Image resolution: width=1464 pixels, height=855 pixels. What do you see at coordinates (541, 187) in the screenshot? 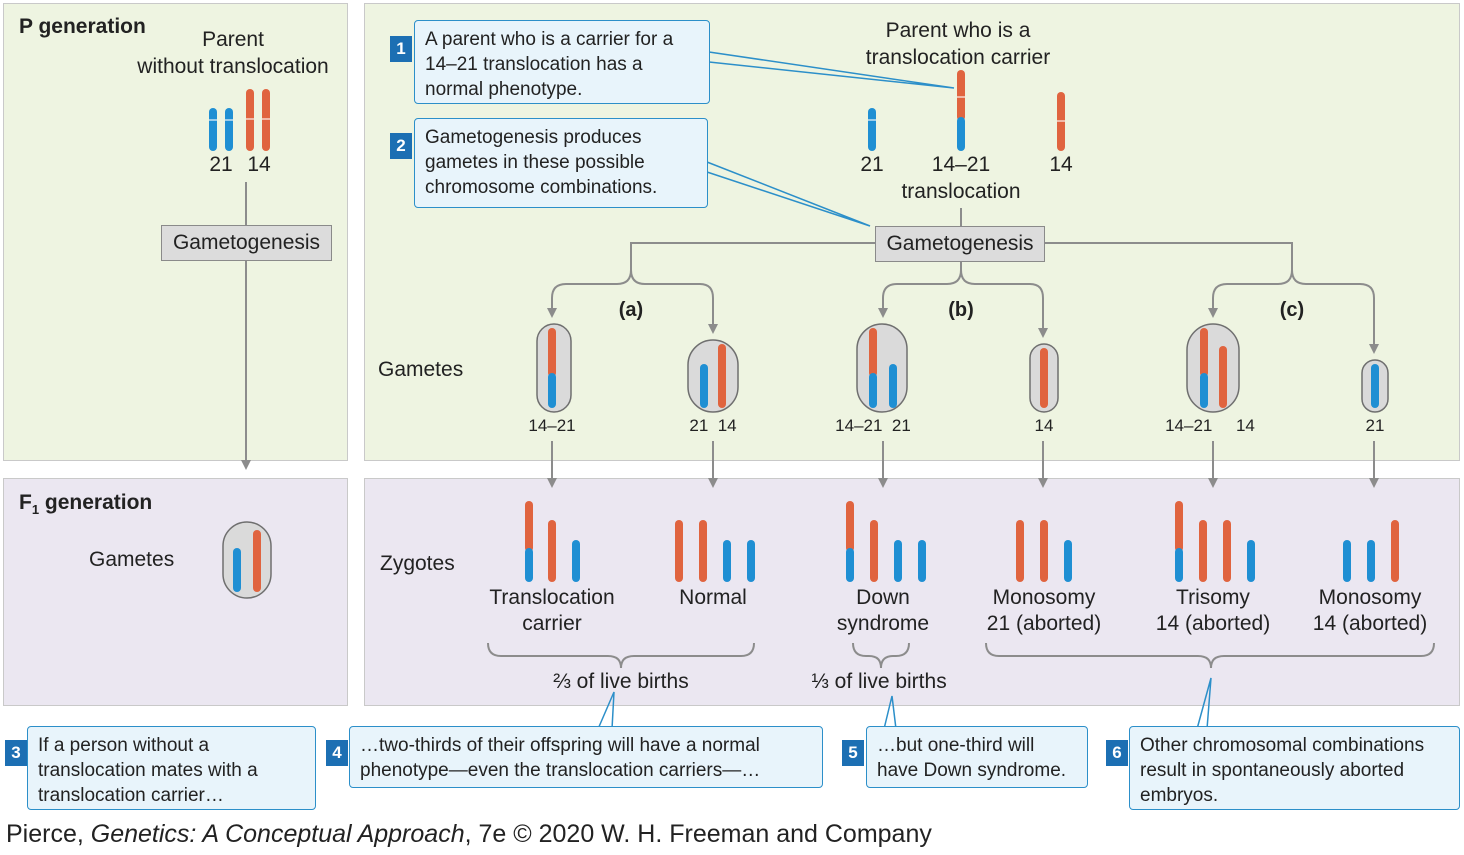
I see `callout-2-line3: chromosome combinations.` at bounding box center [541, 187].